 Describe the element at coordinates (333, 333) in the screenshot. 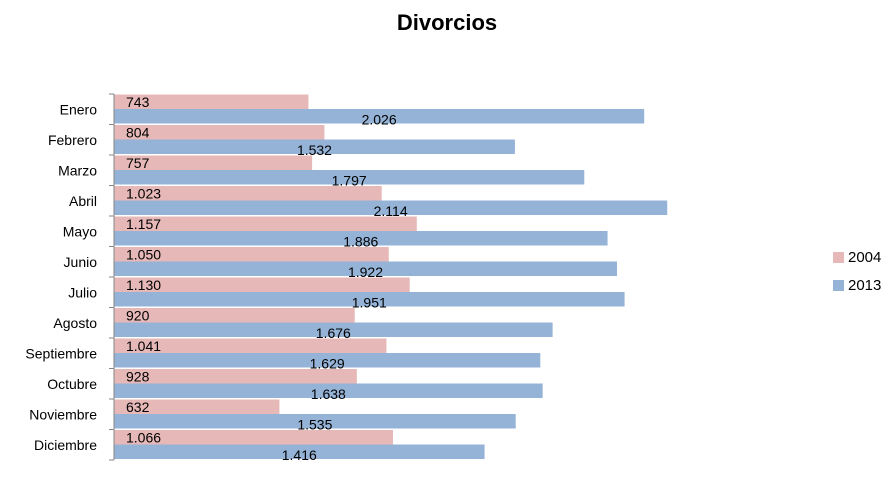

I see `data-label-2013: 1.676` at that location.